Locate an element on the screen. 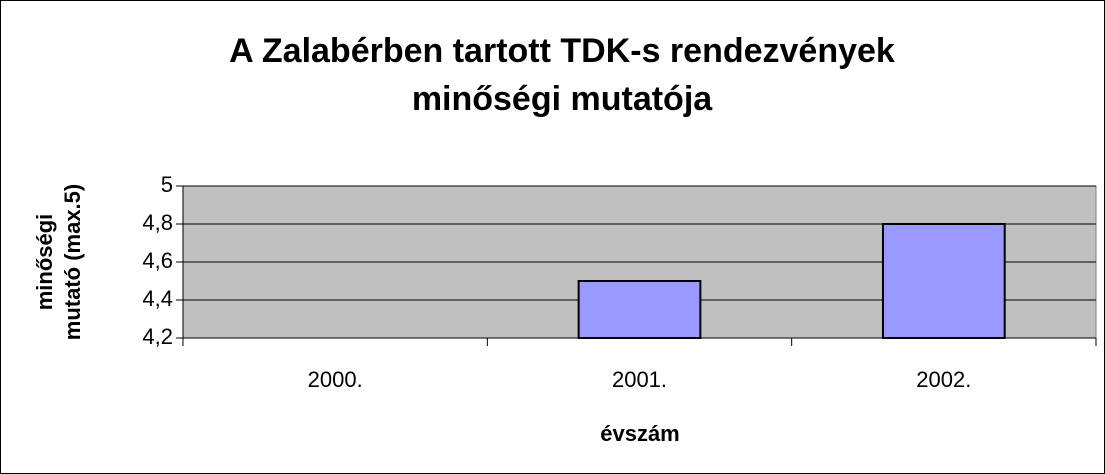 The height and width of the screenshot is (474, 1105). y-axis-title-line: minőségi is located at coordinates (44, 262).